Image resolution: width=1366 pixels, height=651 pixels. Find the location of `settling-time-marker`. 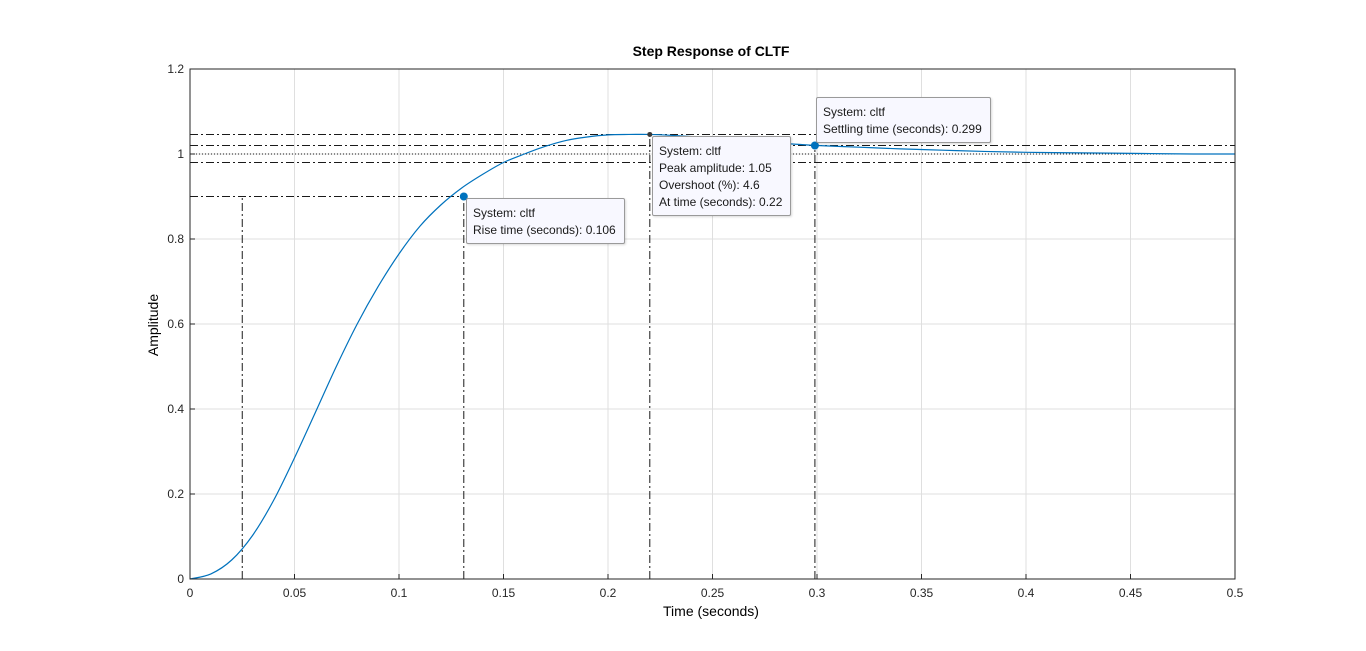

settling-time-marker is located at coordinates (814, 145).